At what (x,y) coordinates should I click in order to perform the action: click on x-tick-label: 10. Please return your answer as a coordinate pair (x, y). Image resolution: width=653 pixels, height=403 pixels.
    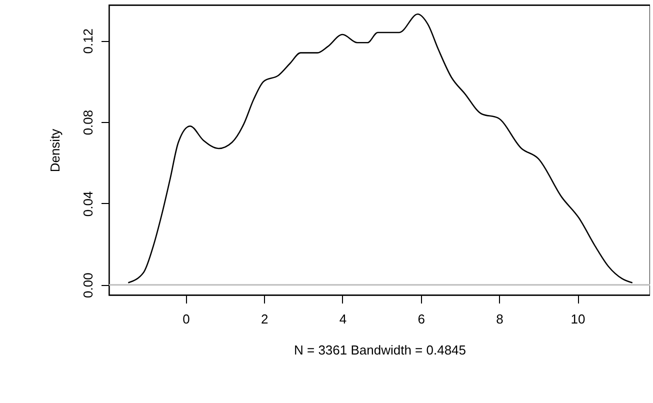
    Looking at the image, I should click on (578, 319).